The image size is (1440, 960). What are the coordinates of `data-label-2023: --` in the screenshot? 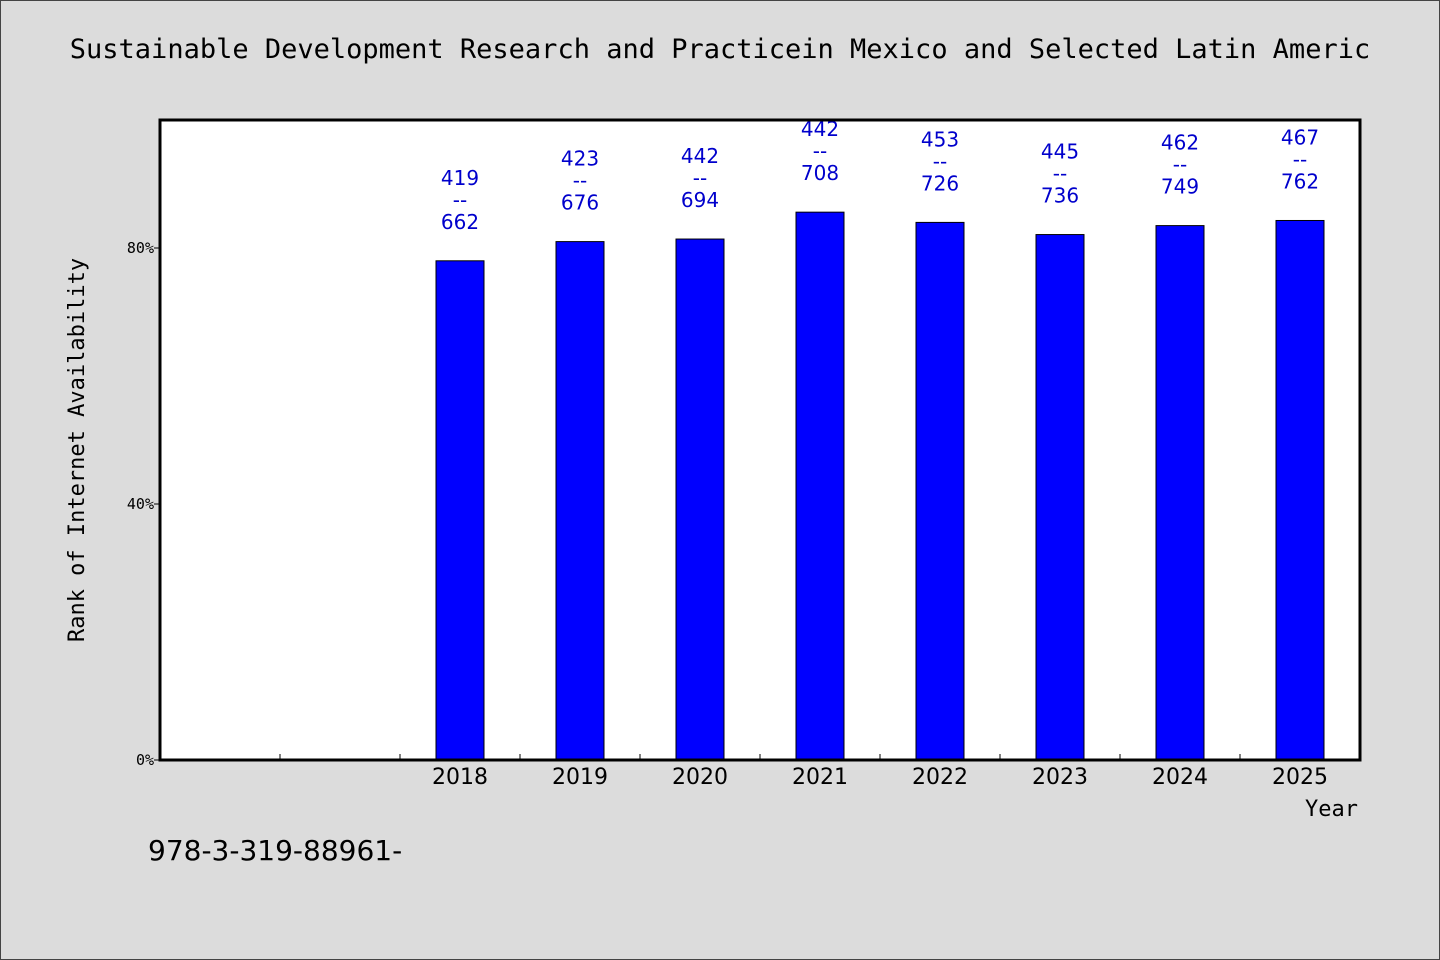 It's located at (1060, 174).